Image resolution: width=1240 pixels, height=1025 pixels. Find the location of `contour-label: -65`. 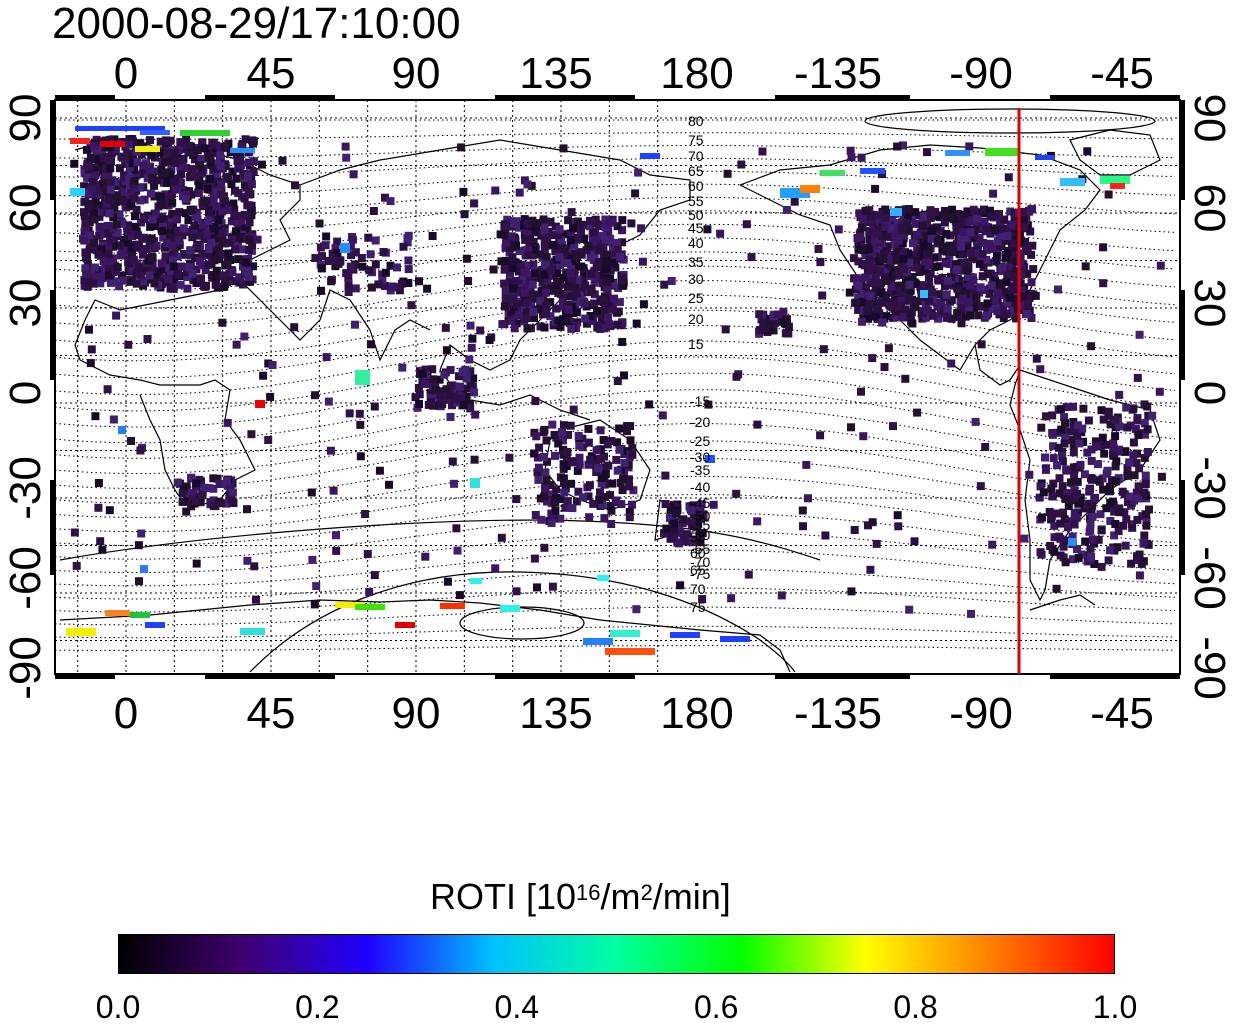

contour-label: -65 is located at coordinates (700, 549).